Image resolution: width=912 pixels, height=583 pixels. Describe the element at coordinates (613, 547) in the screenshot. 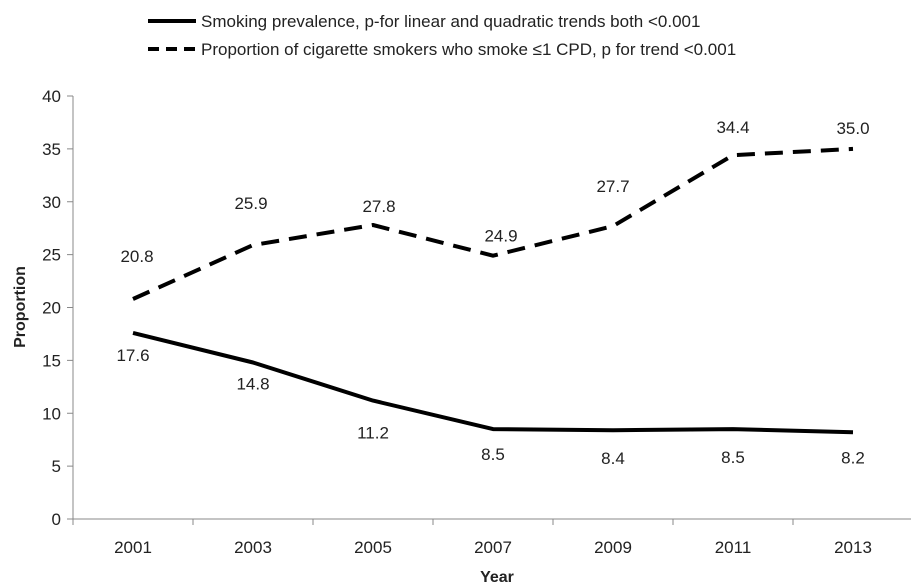

I see `x-tick-label: 2009` at that location.